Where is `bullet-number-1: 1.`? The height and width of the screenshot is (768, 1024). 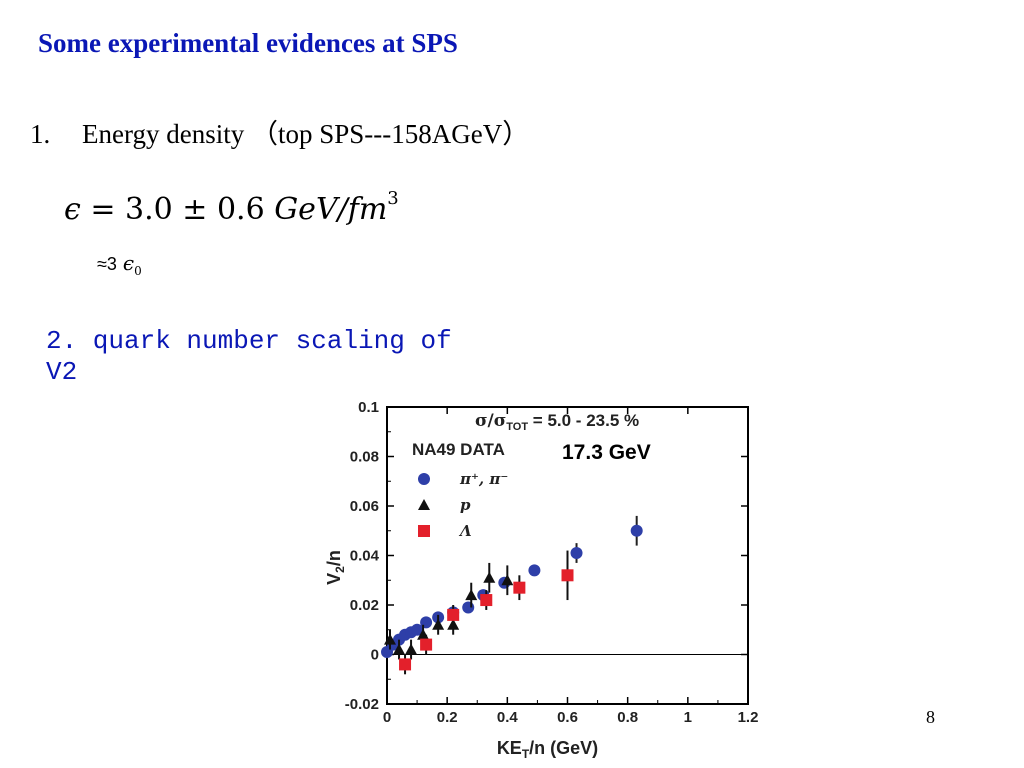
bullet-number-1: 1. is located at coordinates (40, 134).